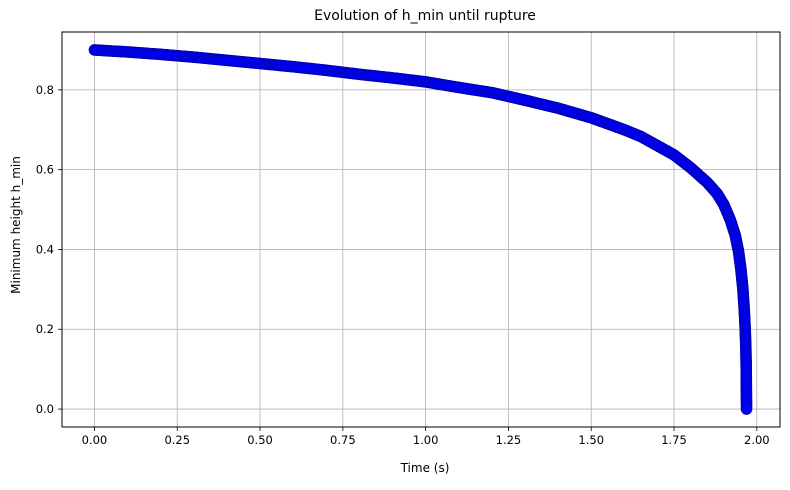  Describe the element at coordinates (591, 440) in the screenshot. I see `x-tick-label: 1.50` at that location.